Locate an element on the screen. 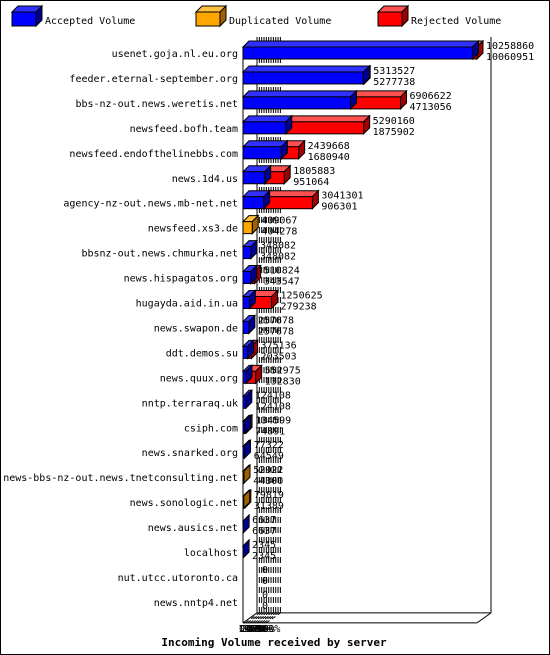 Image resolution: width=550 pixels, height=655 pixels. data-label-total: 348082 is located at coordinates (278, 246).